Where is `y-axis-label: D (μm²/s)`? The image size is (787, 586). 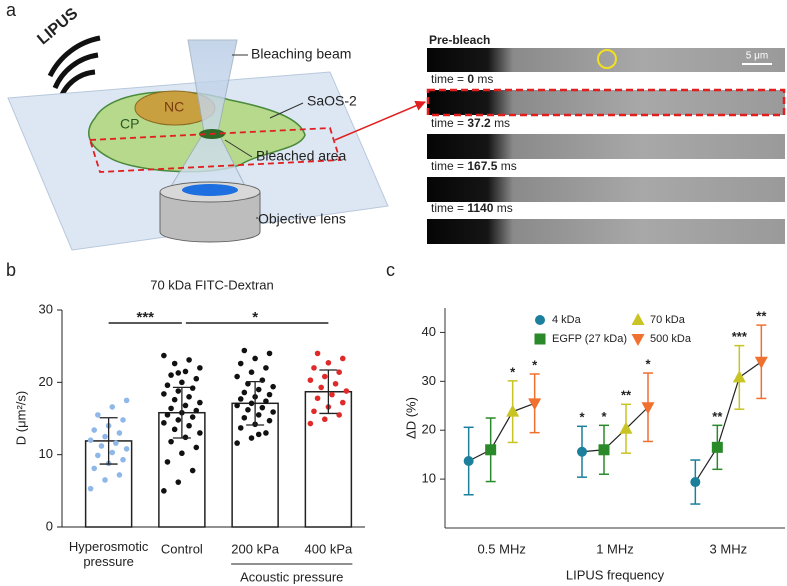
y-axis-label: D (μm²/s) is located at coordinates (20, 418).